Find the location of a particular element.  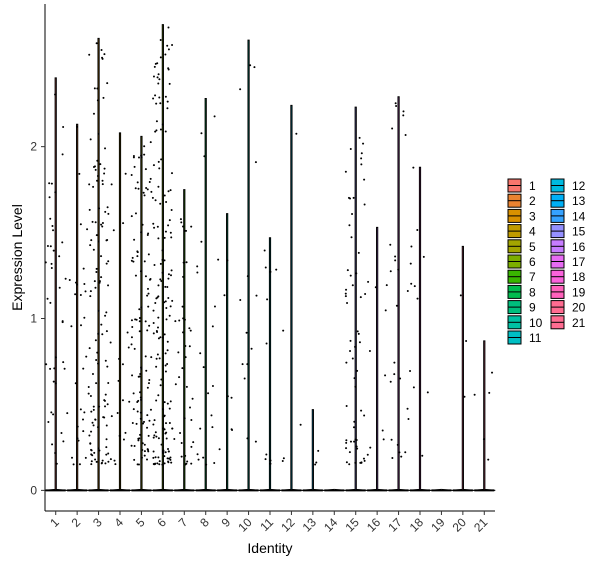

legend-label-18: 18 is located at coordinates (579, 277).